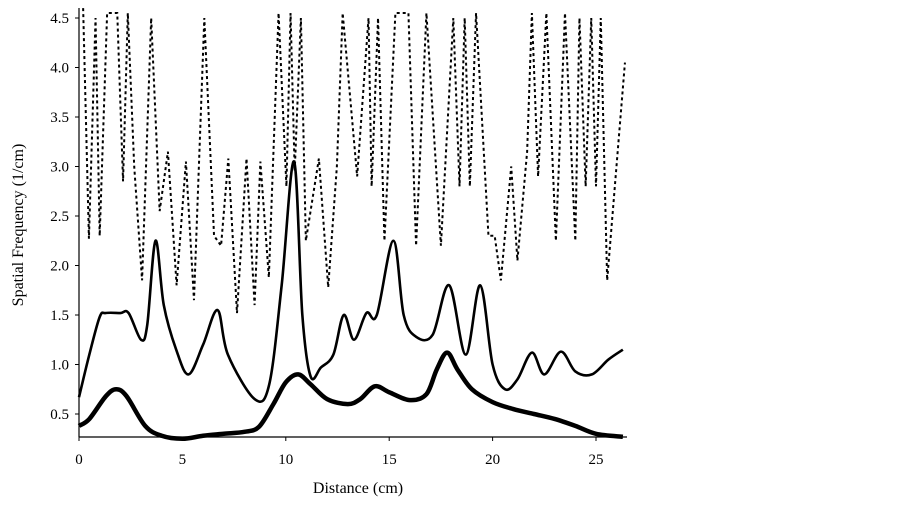 The width and height of the screenshot is (902, 506). What do you see at coordinates (339, 452) in the screenshot?
I see `x-ticks: 0 5 10 15 20 25` at bounding box center [339, 452].